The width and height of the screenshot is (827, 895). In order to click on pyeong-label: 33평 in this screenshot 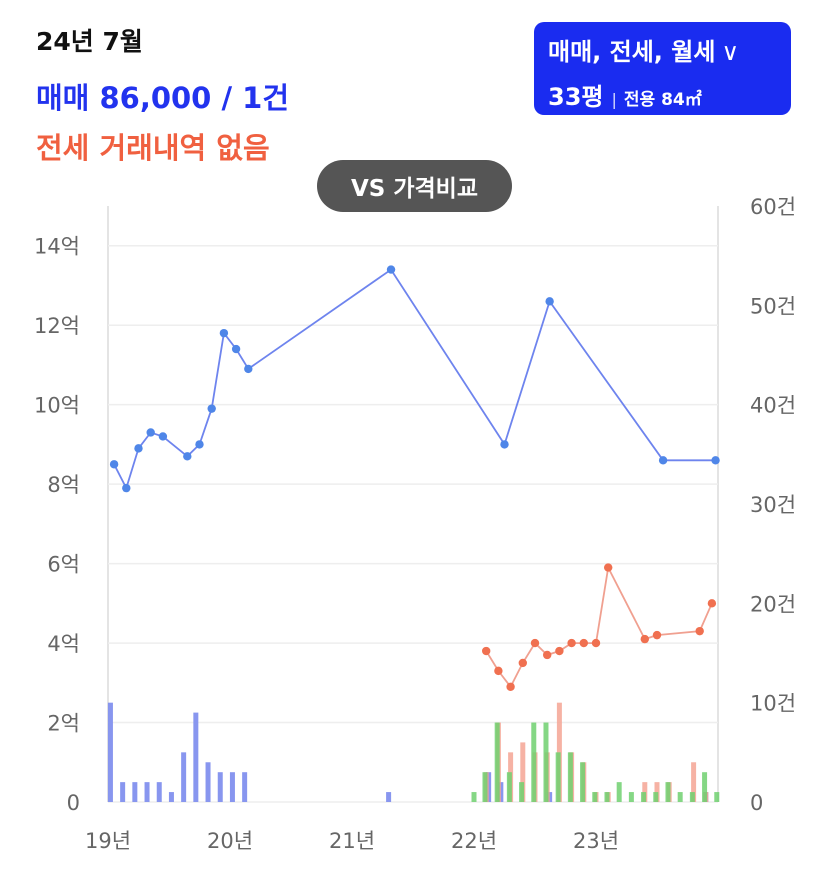, I will do `click(576, 97)`.